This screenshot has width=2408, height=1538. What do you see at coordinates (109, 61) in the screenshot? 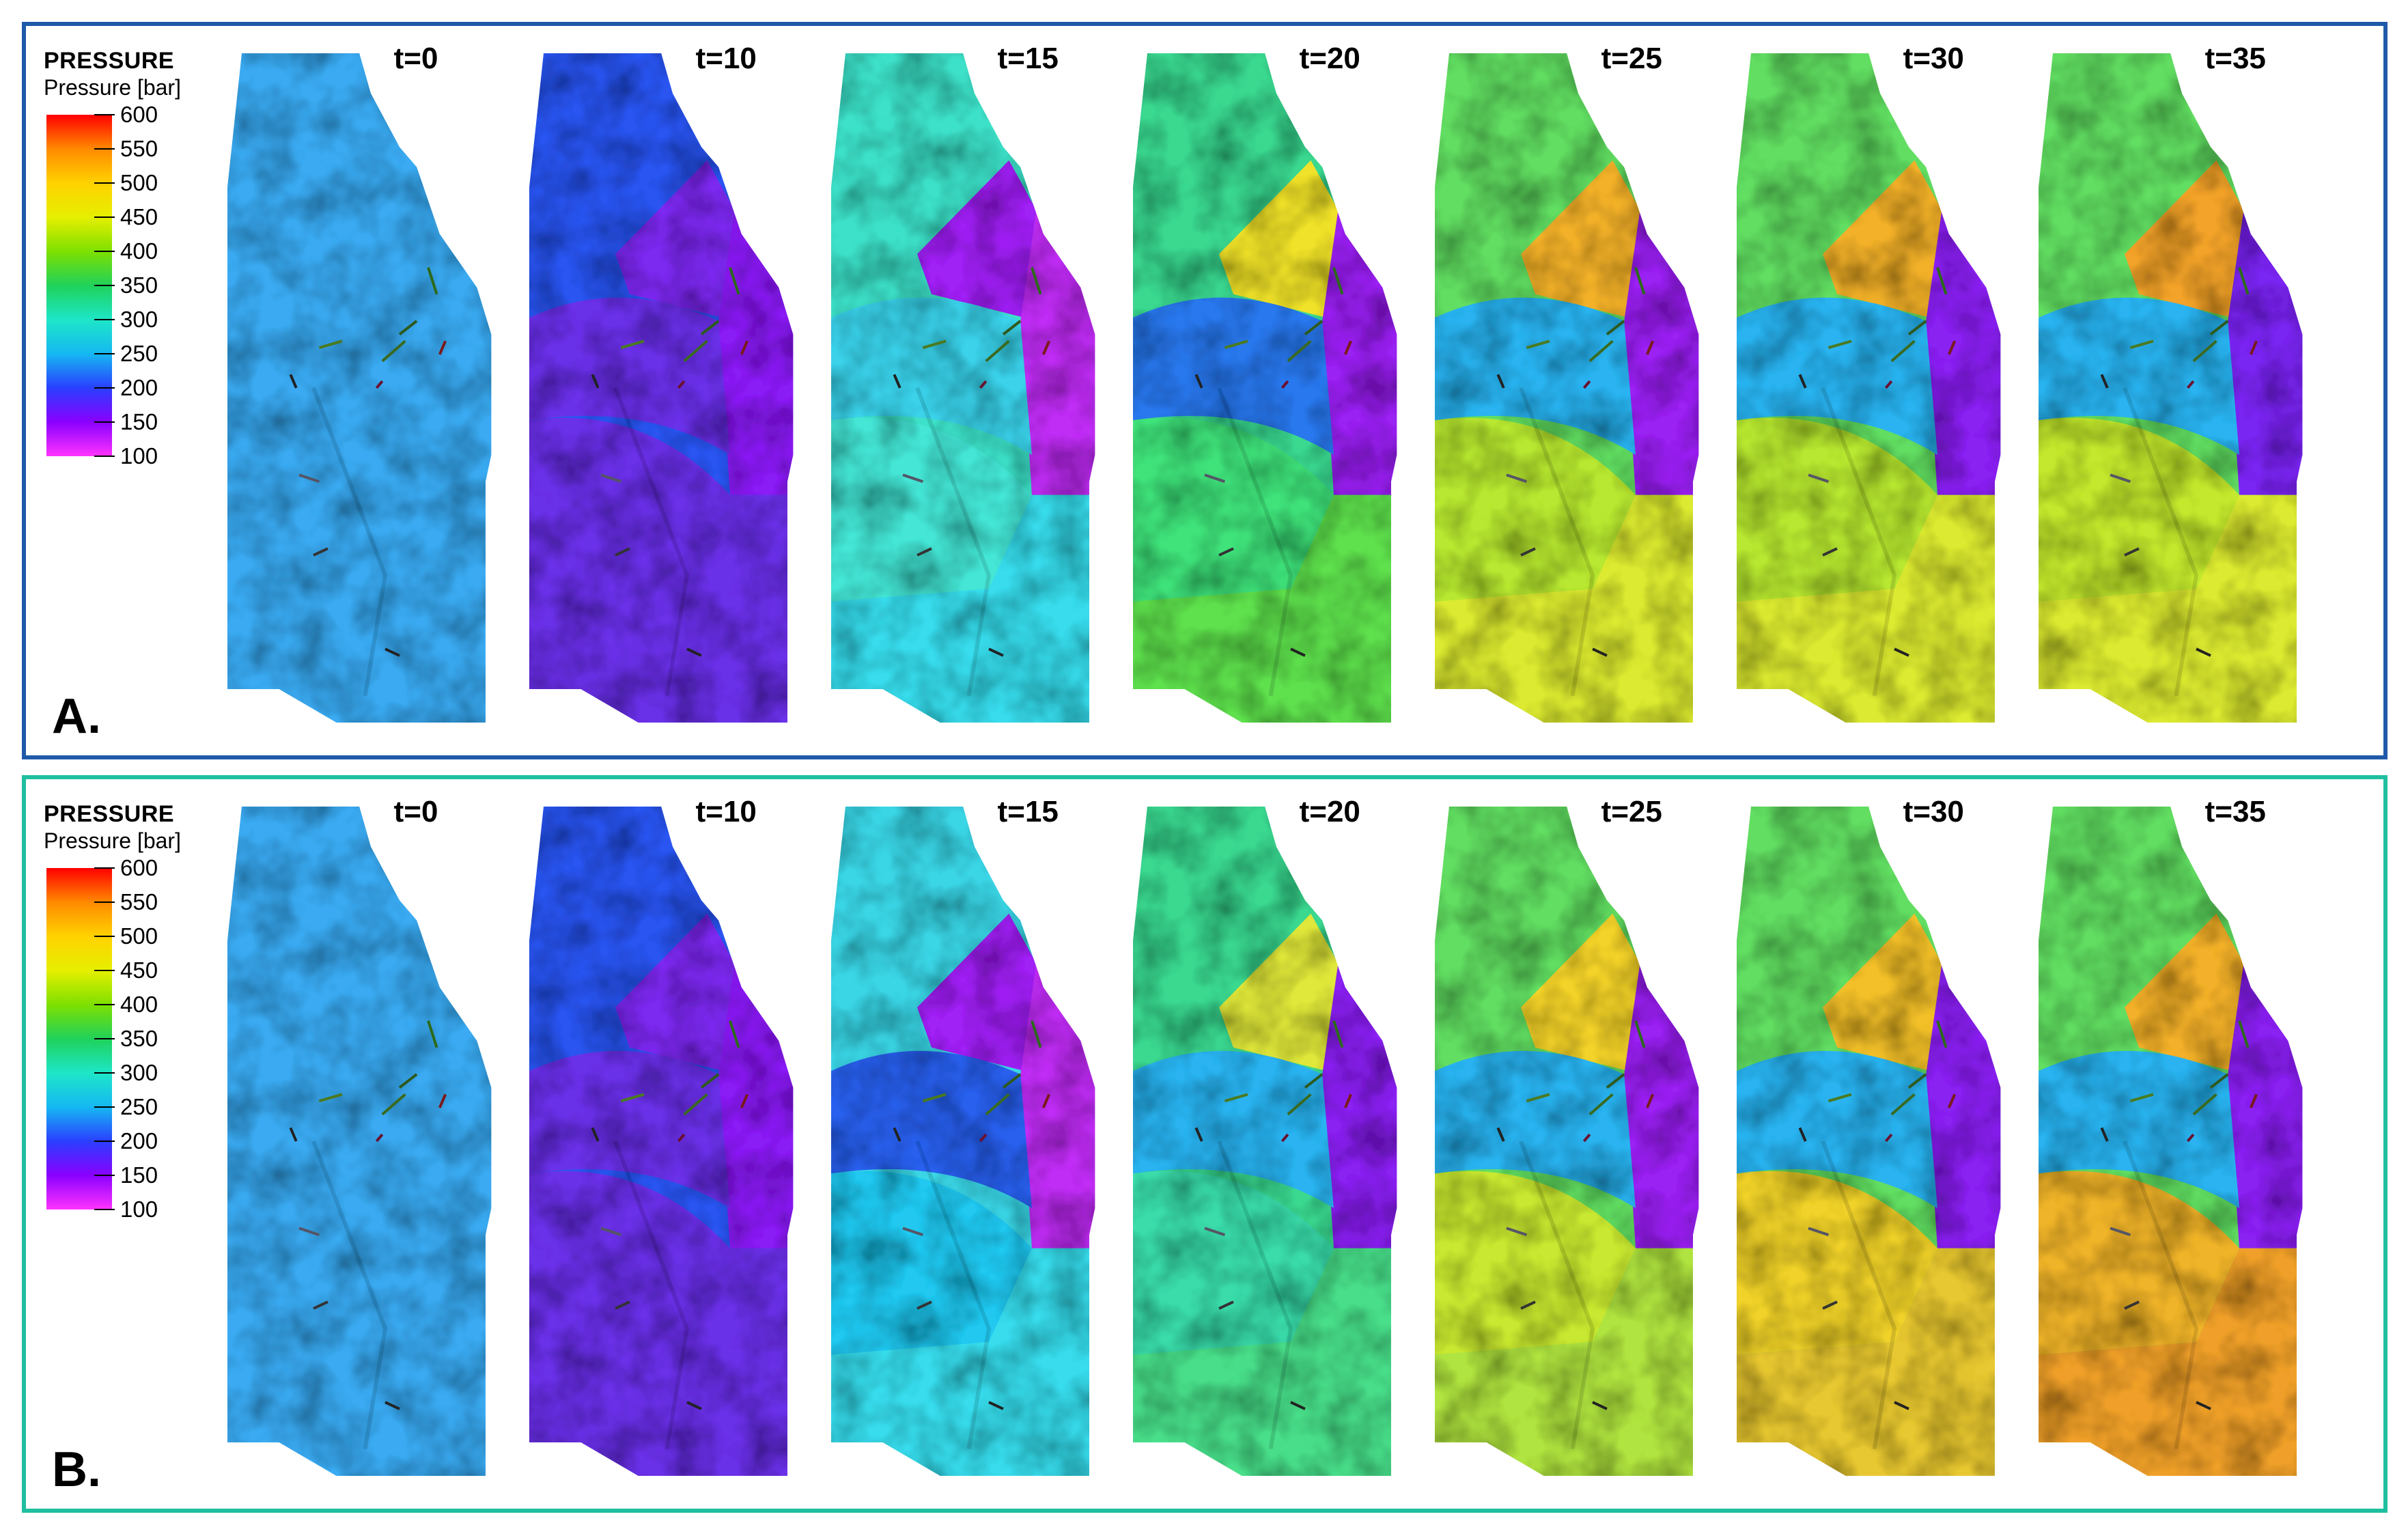
I see `legend-title: PRESSURE` at bounding box center [109, 61].